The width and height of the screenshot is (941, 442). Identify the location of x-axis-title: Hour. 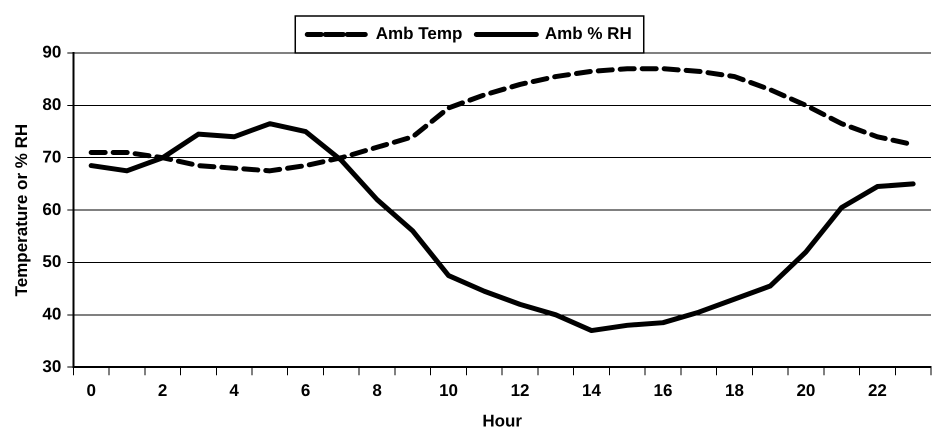
(502, 420).